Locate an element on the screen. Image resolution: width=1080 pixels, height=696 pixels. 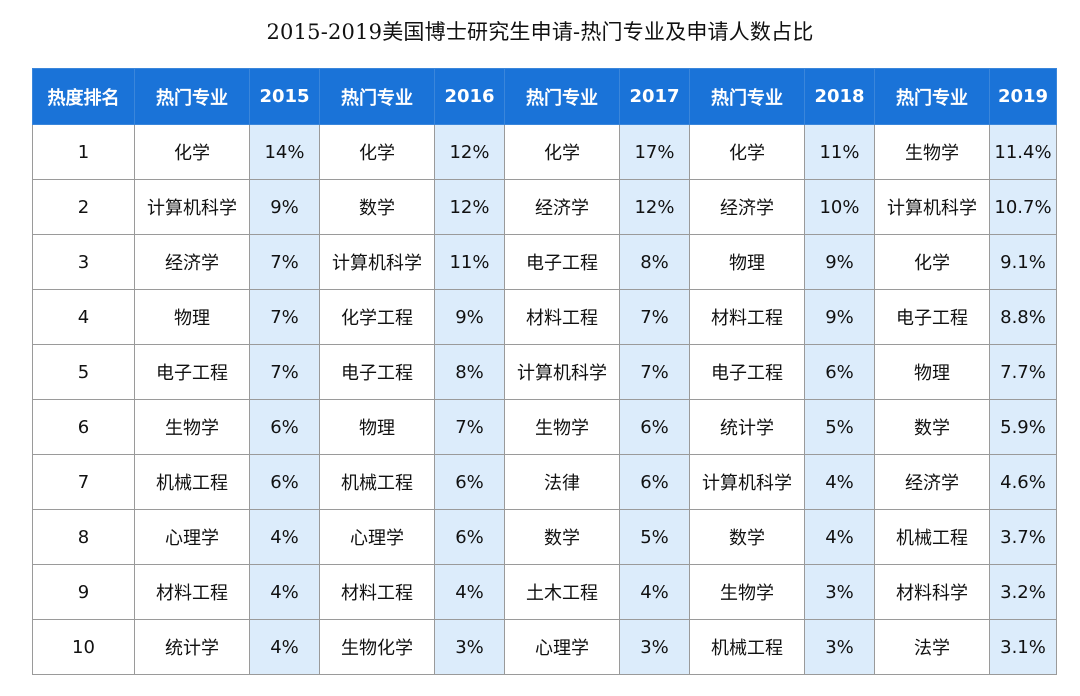
percentage-cell: 10% is located at coordinates (839, 207).